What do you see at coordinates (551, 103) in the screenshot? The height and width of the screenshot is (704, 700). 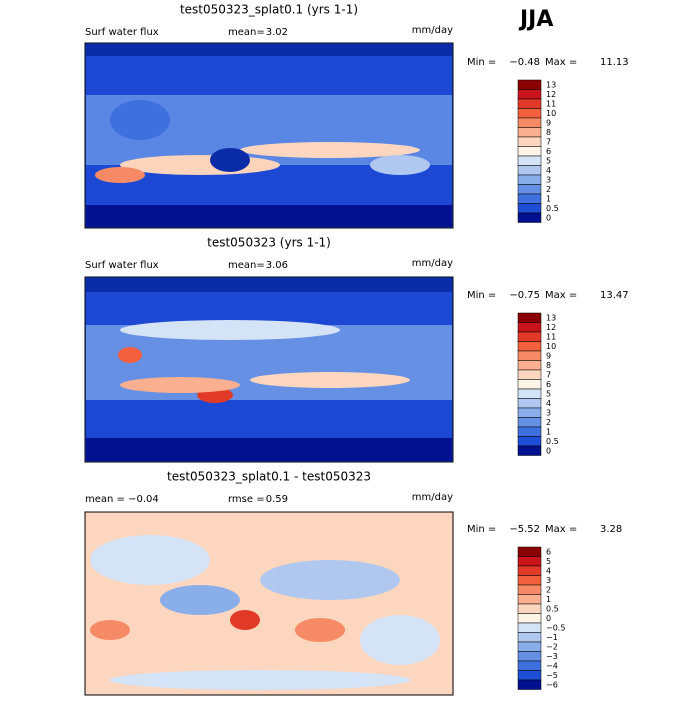 I see `colorbar-label: 11` at bounding box center [551, 103].